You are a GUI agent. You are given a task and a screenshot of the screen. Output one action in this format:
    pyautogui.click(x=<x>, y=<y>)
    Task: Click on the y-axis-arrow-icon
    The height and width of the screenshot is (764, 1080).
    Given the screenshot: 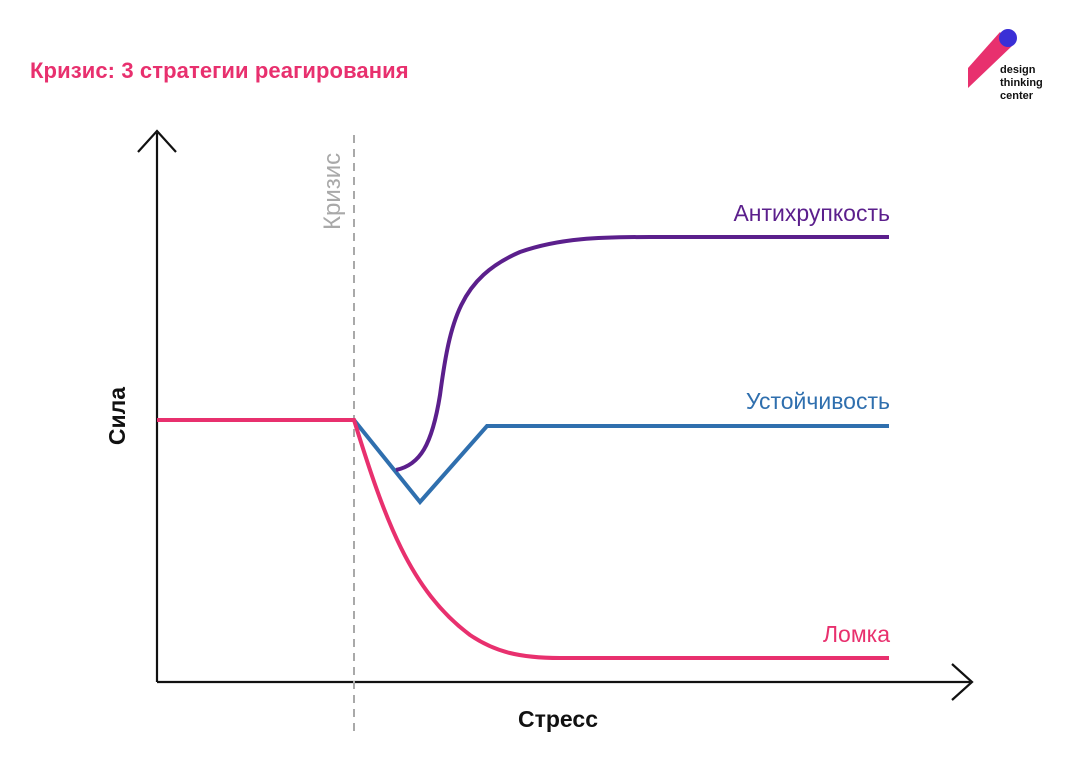 What is the action you would take?
    pyautogui.click(x=157, y=141)
    